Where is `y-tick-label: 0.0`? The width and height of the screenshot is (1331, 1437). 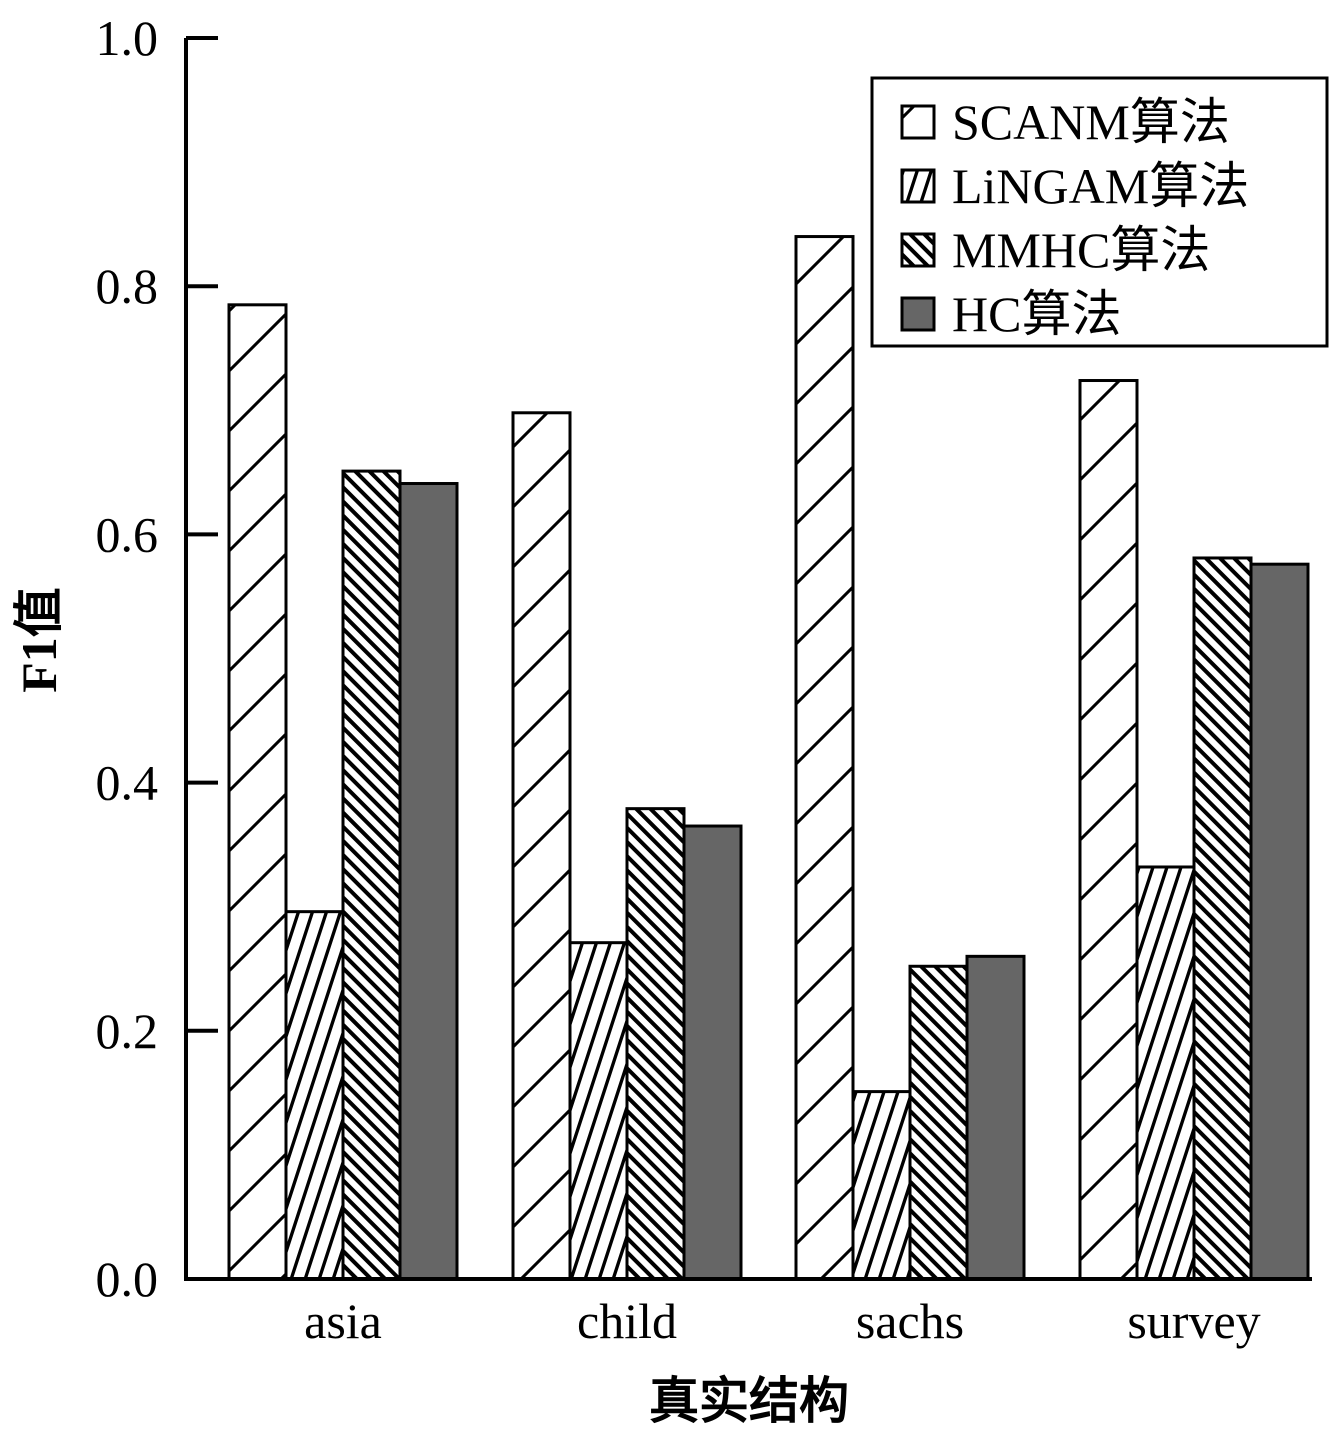 y-tick-label: 0.0 is located at coordinates (127, 1279).